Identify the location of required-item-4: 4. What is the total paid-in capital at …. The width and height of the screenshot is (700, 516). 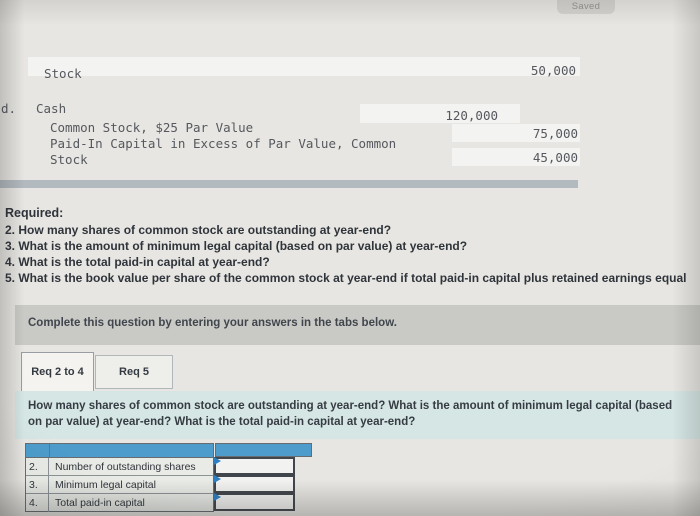
(137, 262).